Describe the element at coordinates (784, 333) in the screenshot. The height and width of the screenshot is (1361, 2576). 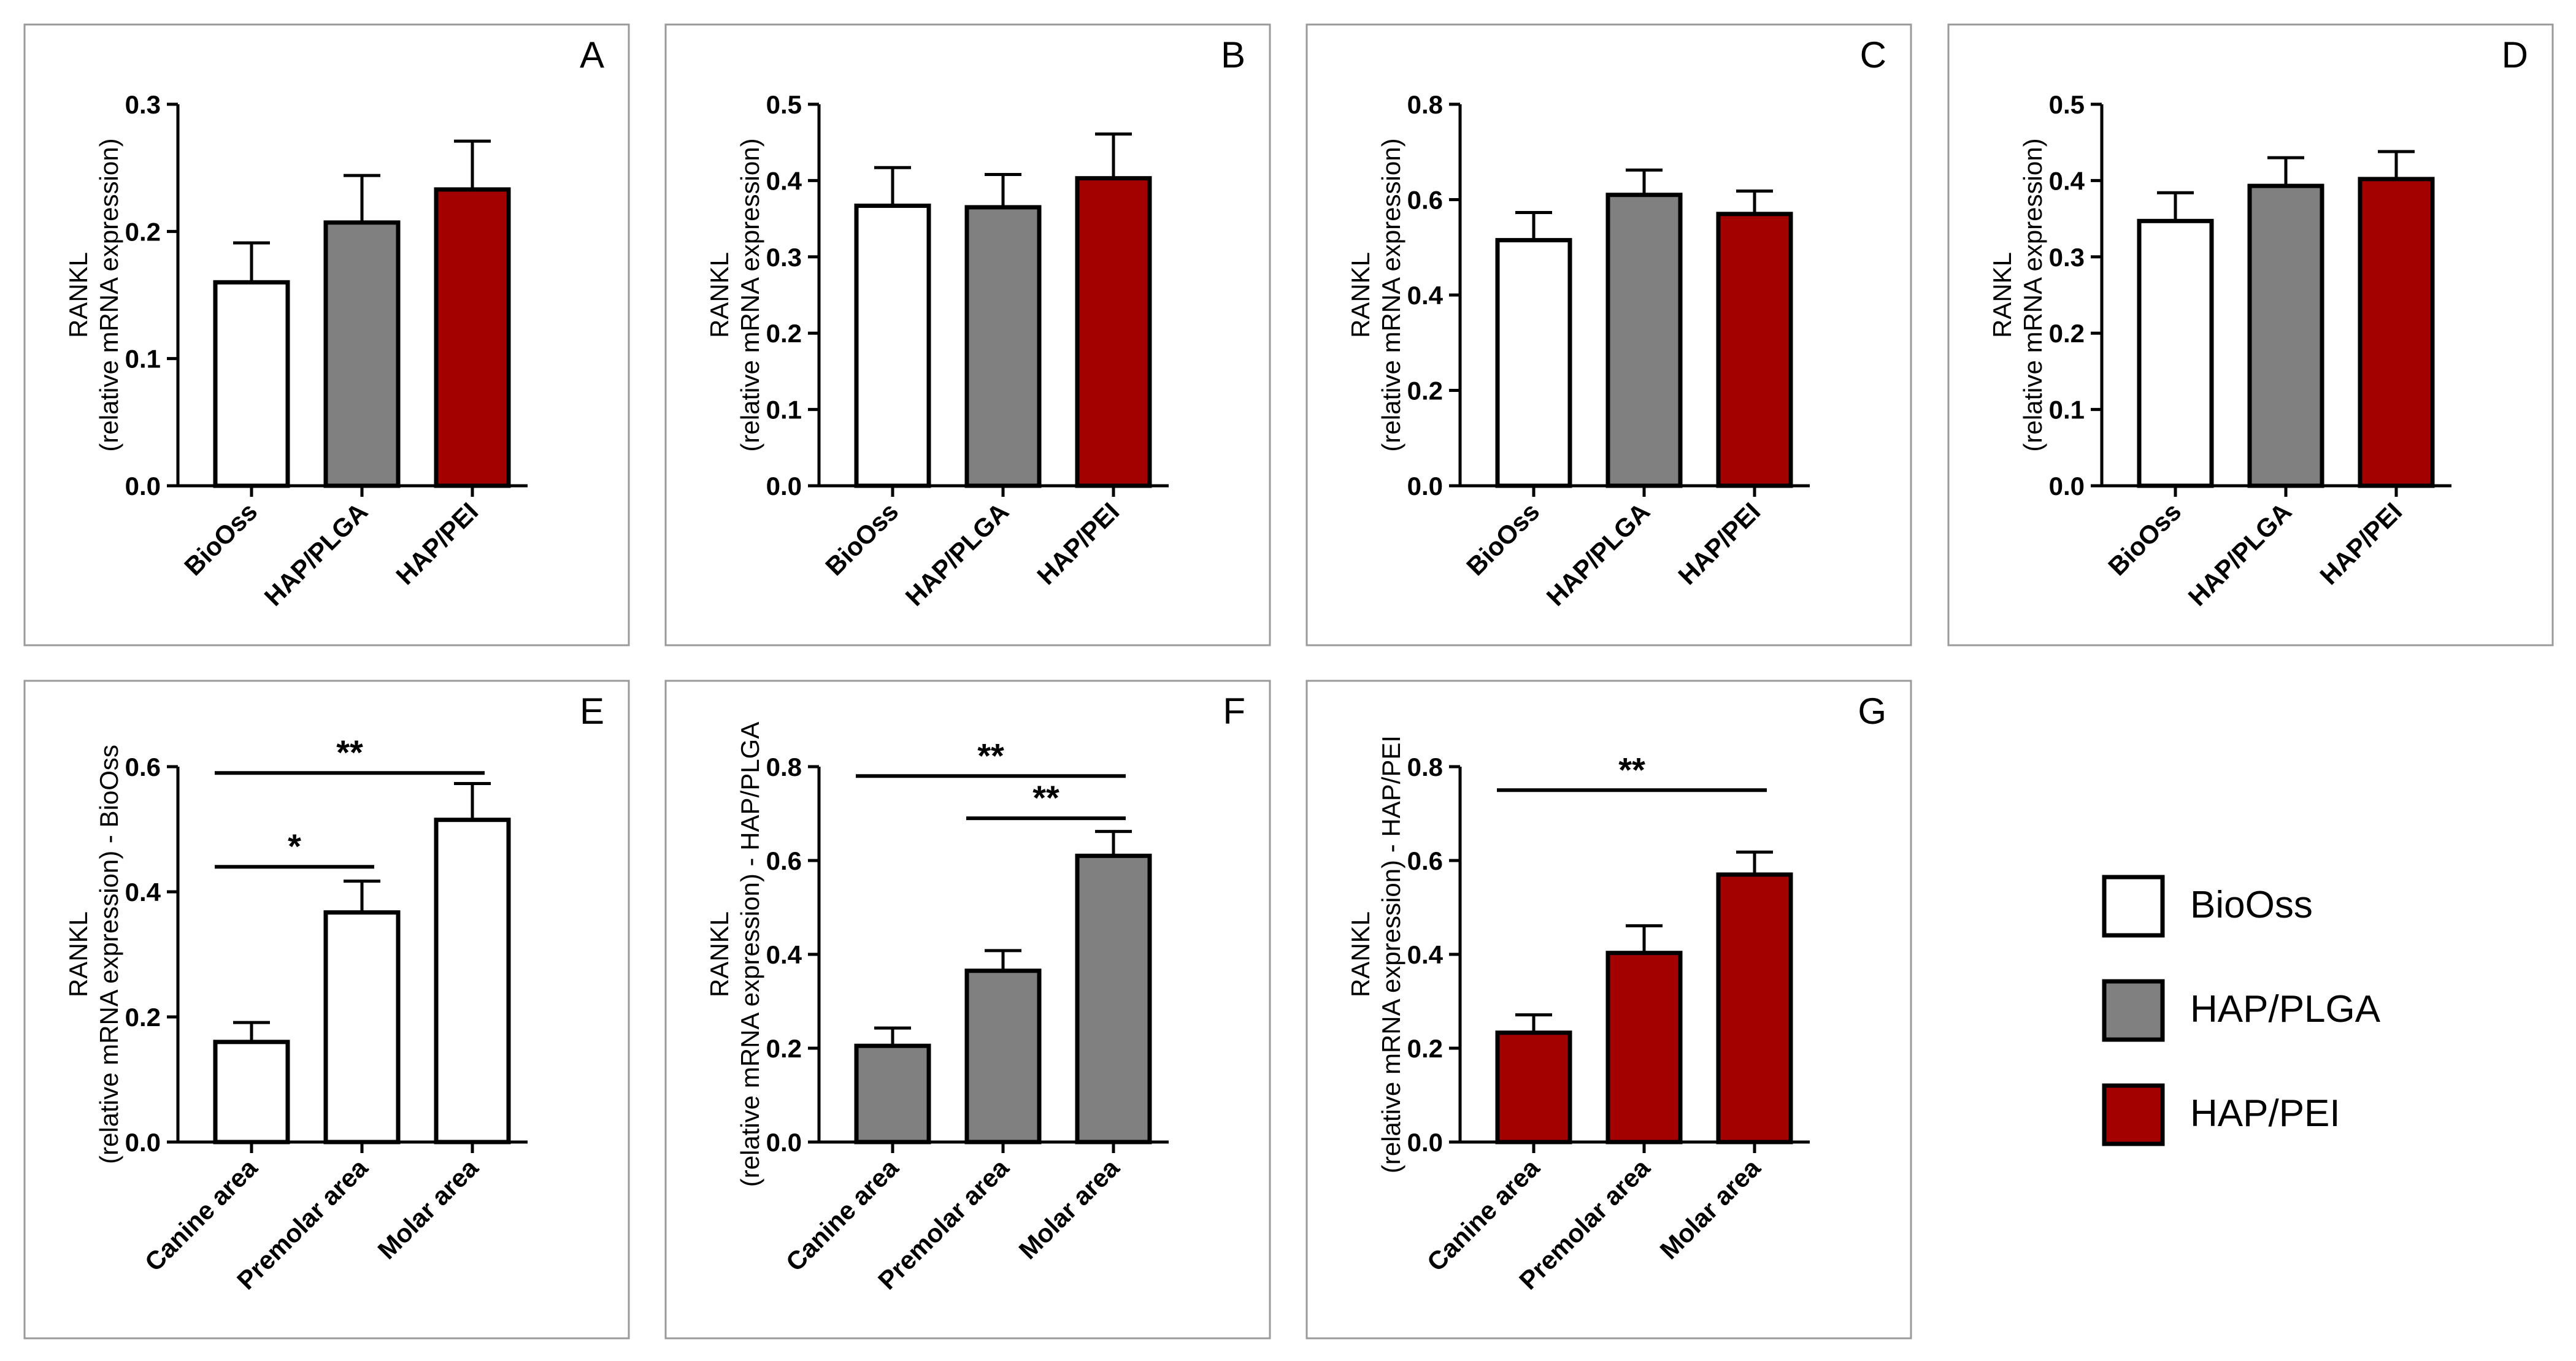
I see `panel-b-y-tick-label: 0.2` at that location.